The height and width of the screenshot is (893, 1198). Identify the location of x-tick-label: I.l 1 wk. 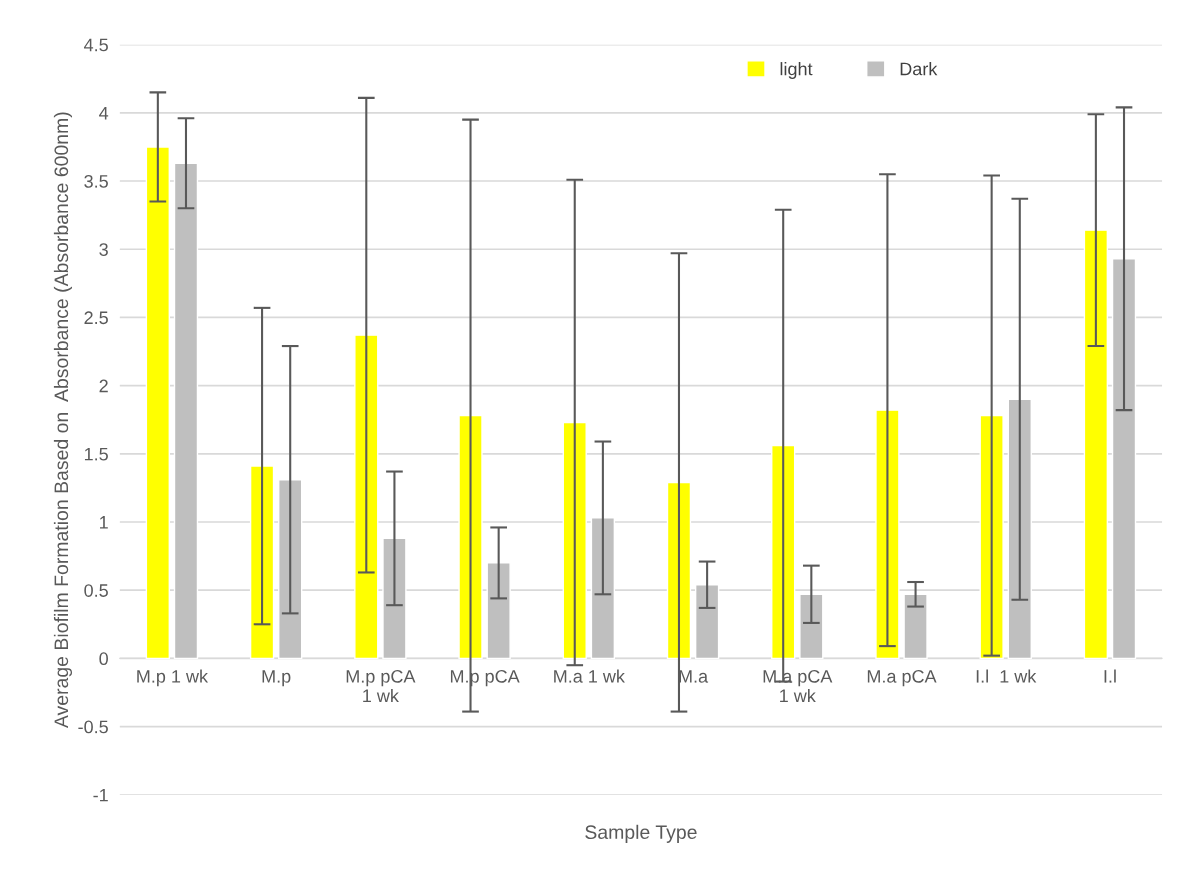
(1006, 676).